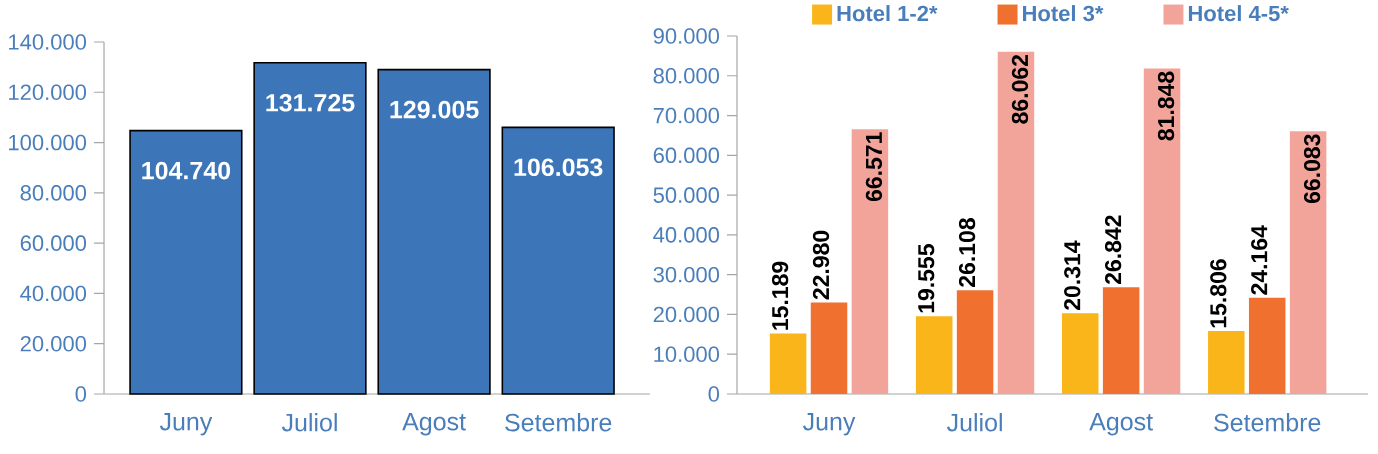 The height and width of the screenshot is (454, 1378). I want to click on data-label: 26.108, so click(967, 252).